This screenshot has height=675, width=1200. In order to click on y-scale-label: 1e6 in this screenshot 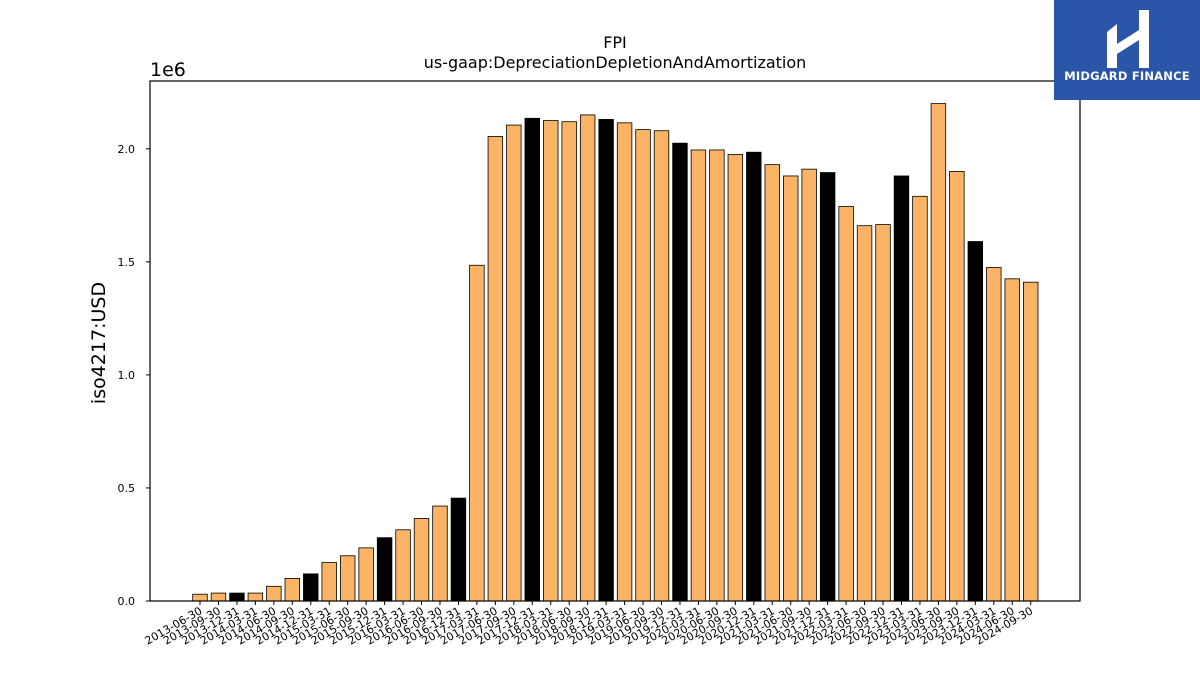, I will do `click(168, 70)`.